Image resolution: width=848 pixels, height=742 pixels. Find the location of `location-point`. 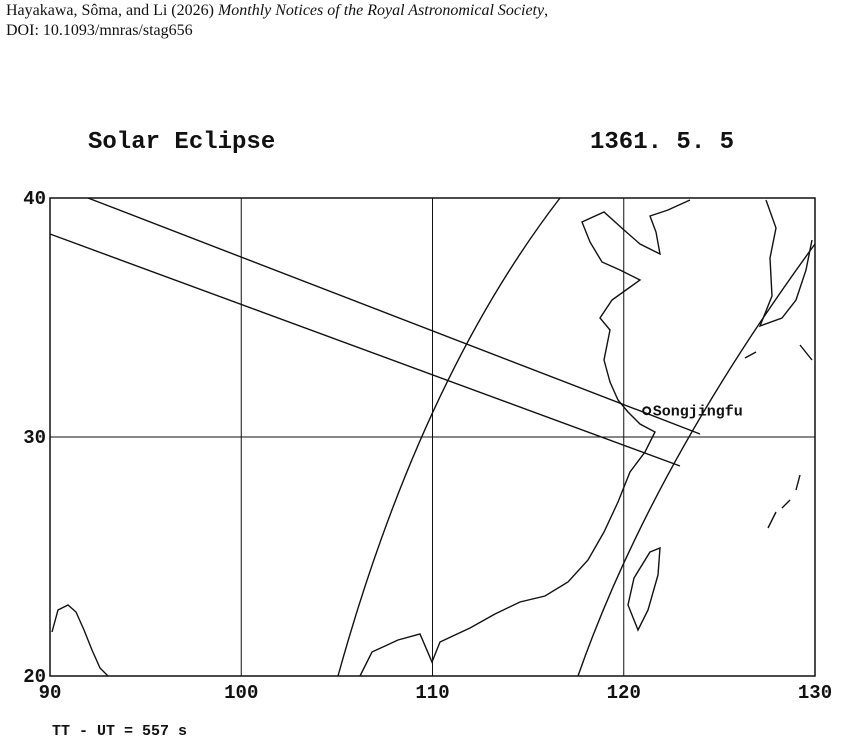

location-point is located at coordinates (647, 411).